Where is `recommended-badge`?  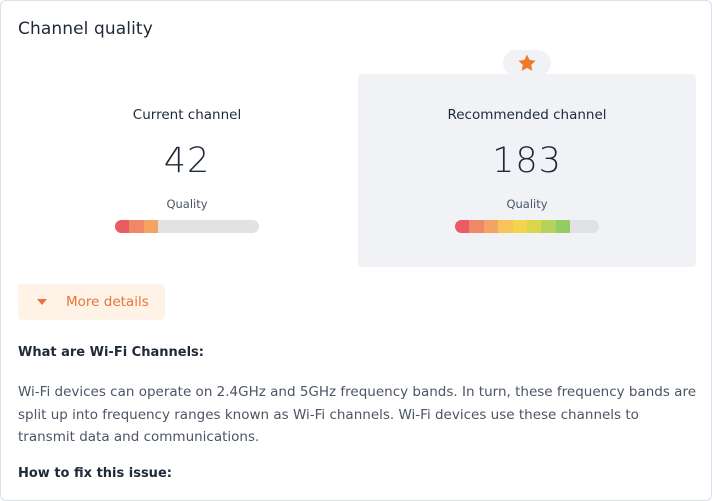 recommended-badge is located at coordinates (527, 63).